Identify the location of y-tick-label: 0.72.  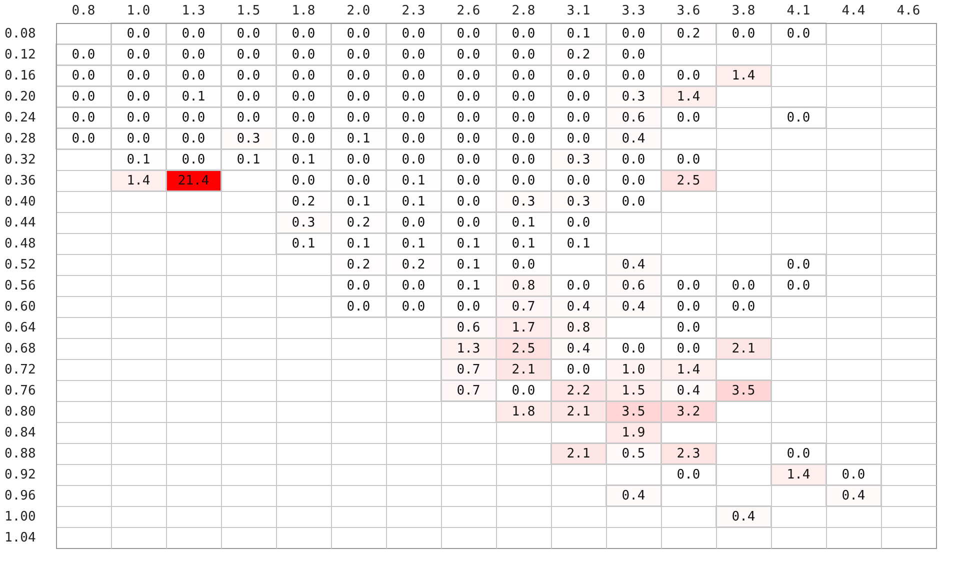
(20, 370).